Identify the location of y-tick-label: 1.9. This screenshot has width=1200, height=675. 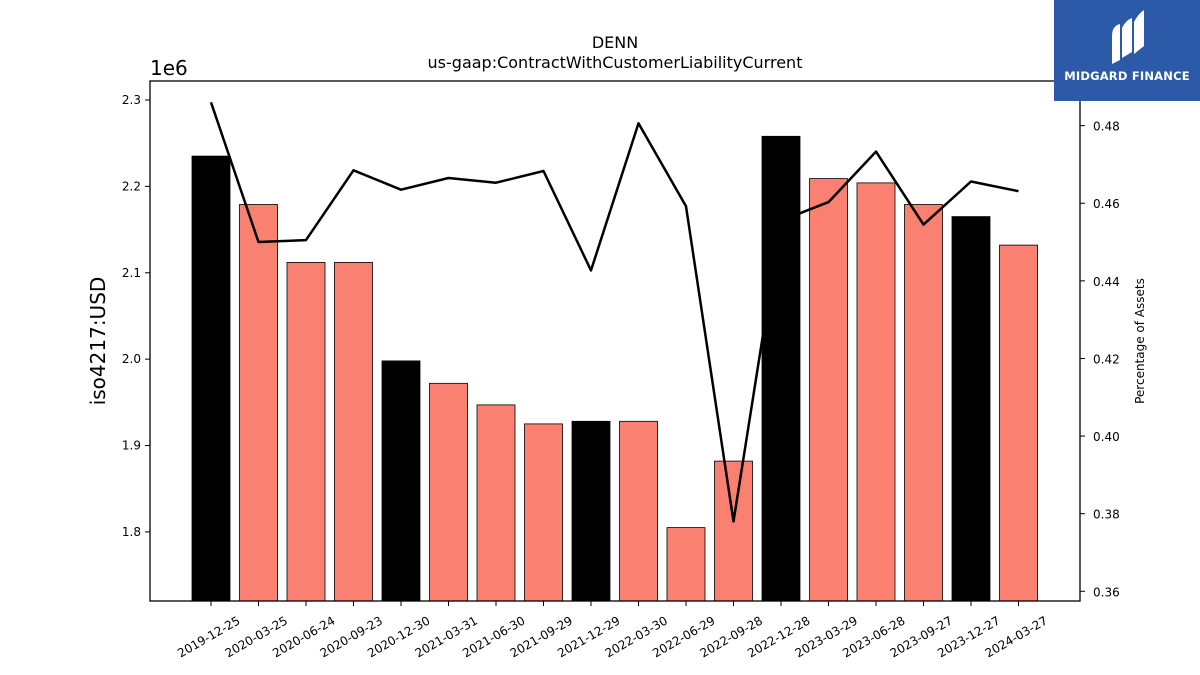
(131, 446).